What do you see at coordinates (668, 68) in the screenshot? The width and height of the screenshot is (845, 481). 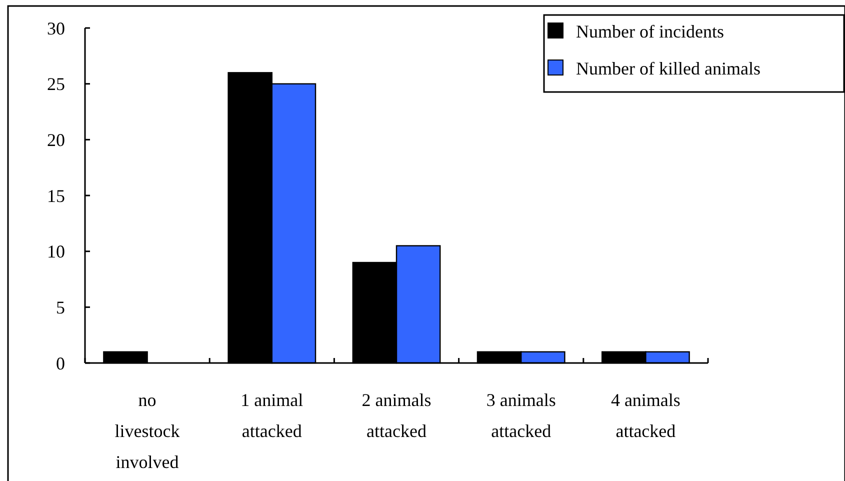 I see `legend-label: Number of killed animals` at bounding box center [668, 68].